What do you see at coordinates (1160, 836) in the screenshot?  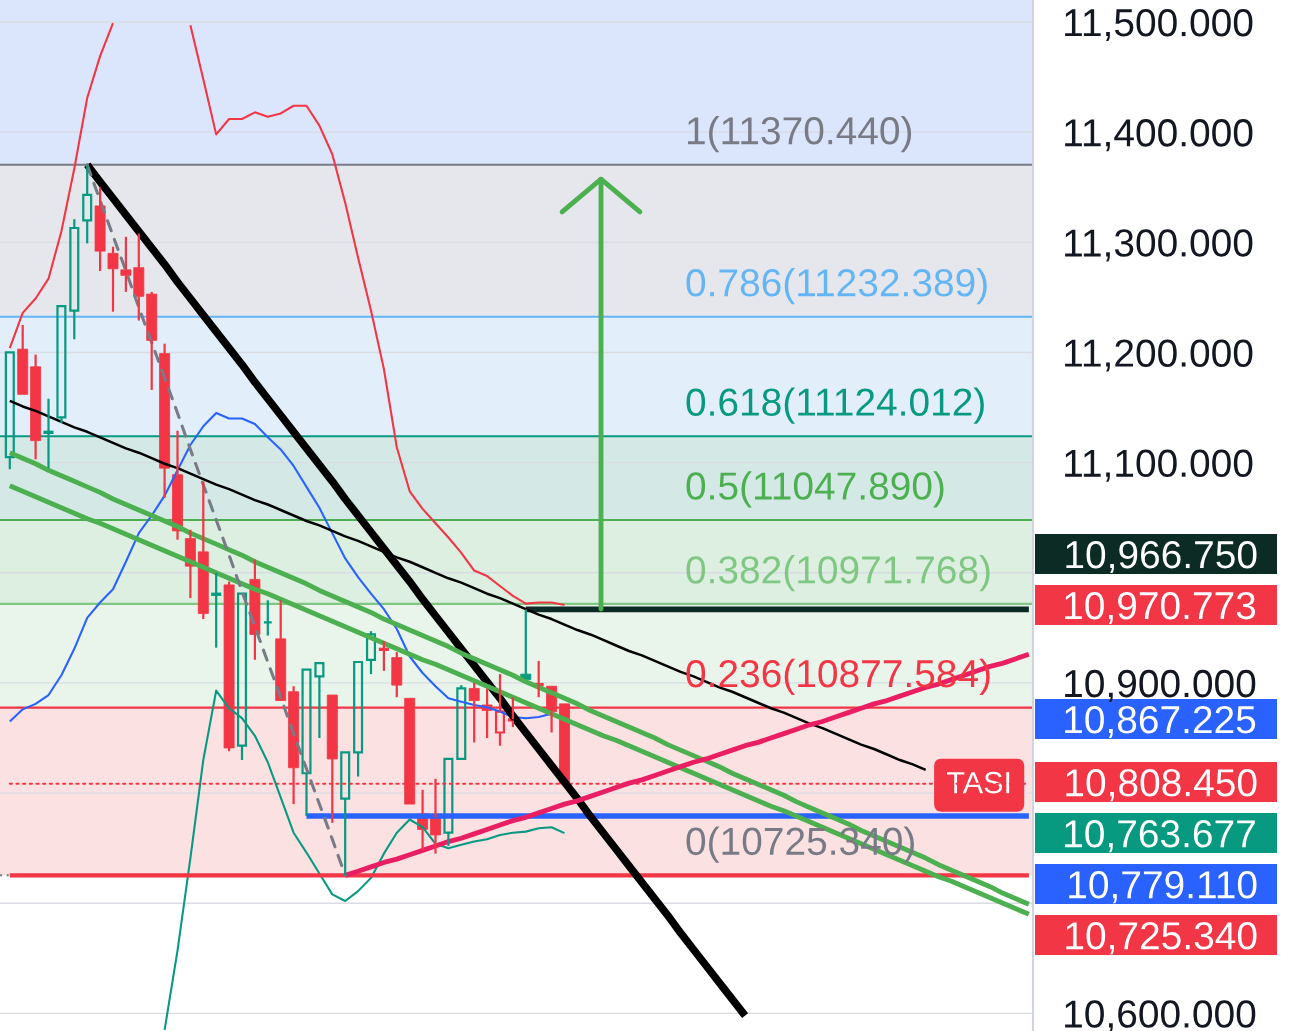 I see `y-tick-label: 10,763.677` at bounding box center [1160, 836].